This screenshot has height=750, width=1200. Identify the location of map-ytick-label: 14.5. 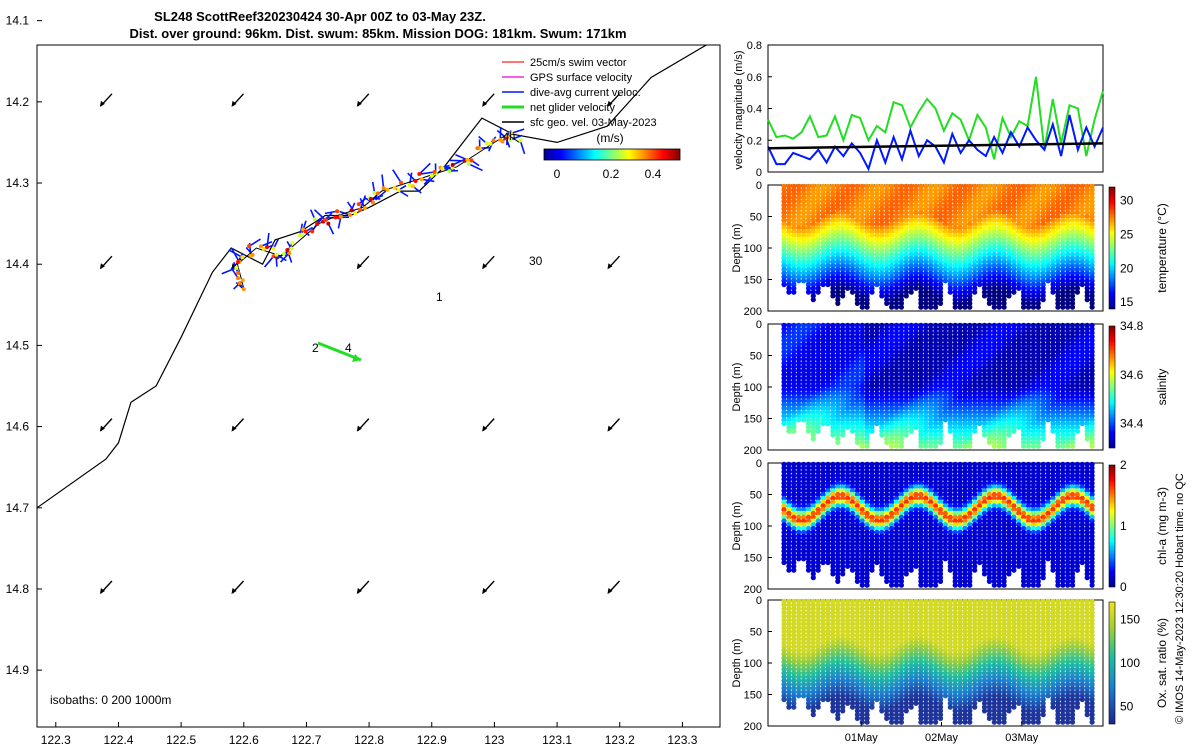
(18, 345).